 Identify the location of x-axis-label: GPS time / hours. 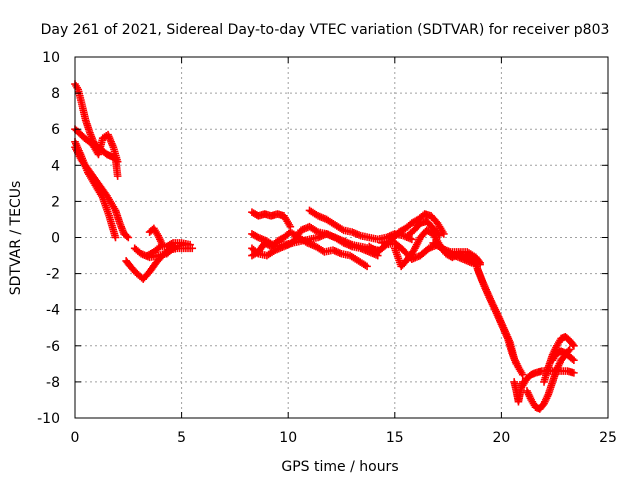
(339, 467).